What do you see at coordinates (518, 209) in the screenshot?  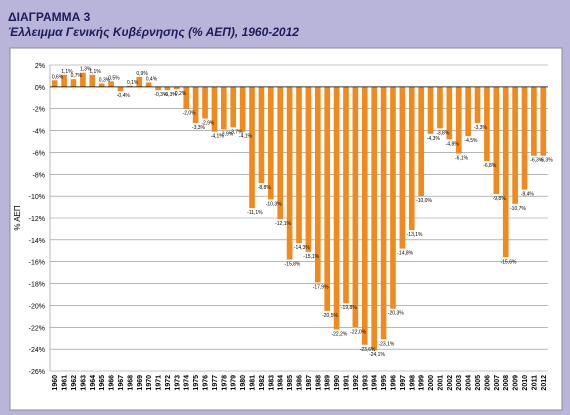 I see `data-label: -10,7%` at bounding box center [518, 209].